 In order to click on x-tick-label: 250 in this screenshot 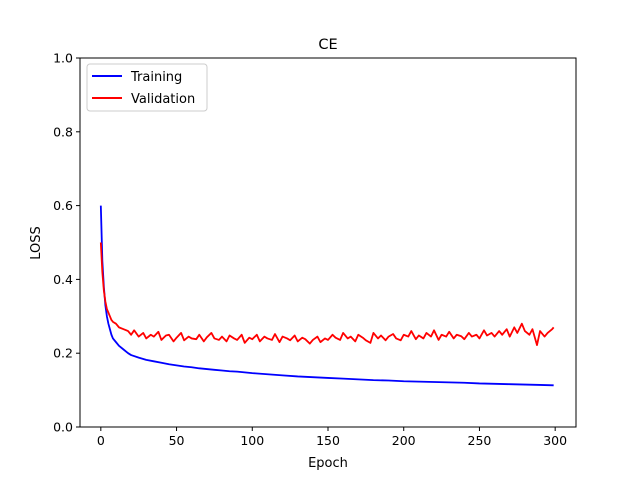, I will do `click(480, 440)`.